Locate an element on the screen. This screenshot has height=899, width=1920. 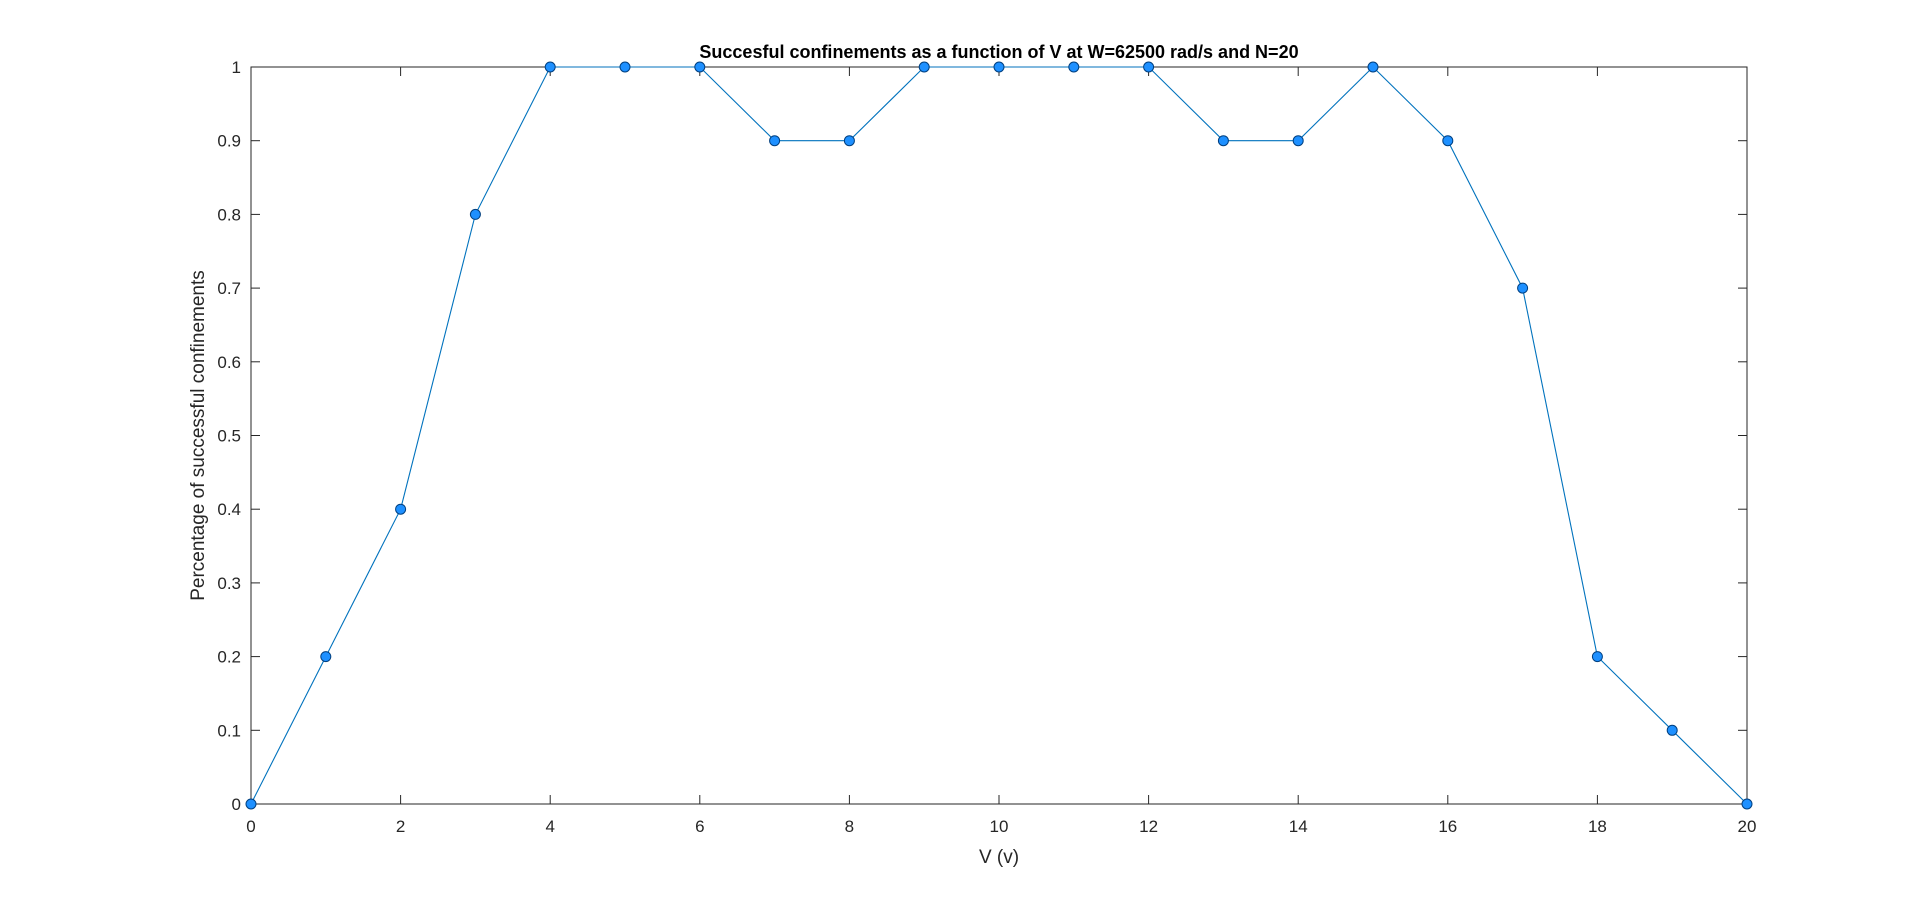
y-tick-label: 0.2 is located at coordinates (229, 657).